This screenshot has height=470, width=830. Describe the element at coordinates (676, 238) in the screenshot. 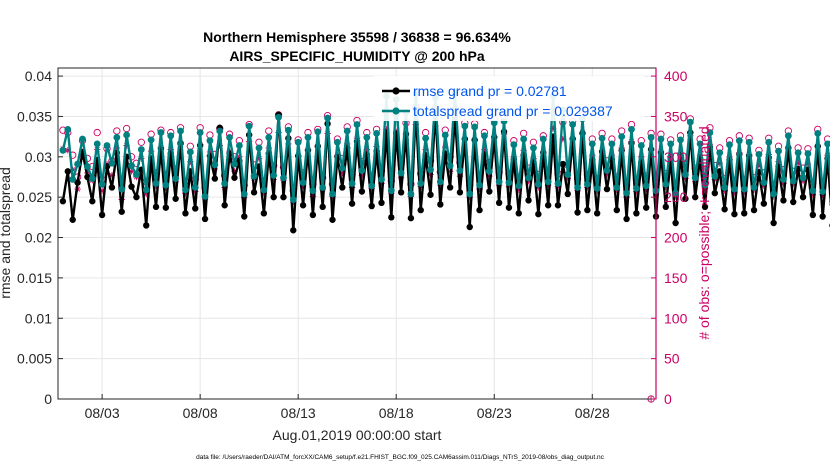

I see `y2-tick-label: 200` at that location.